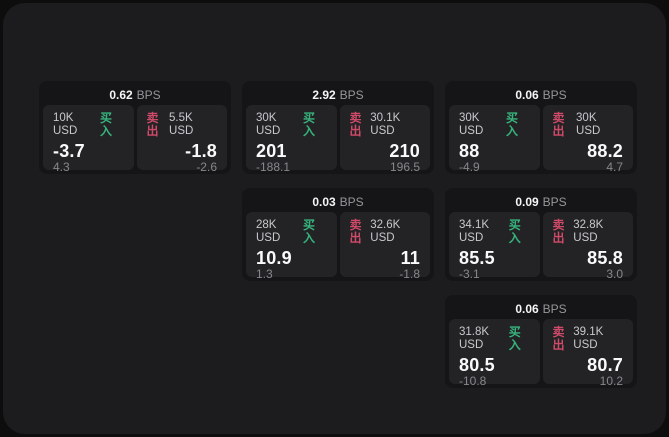 The width and height of the screenshot is (669, 437). I want to click on buy-panel: 30K USD 买入 88 -4.9, so click(494, 139).